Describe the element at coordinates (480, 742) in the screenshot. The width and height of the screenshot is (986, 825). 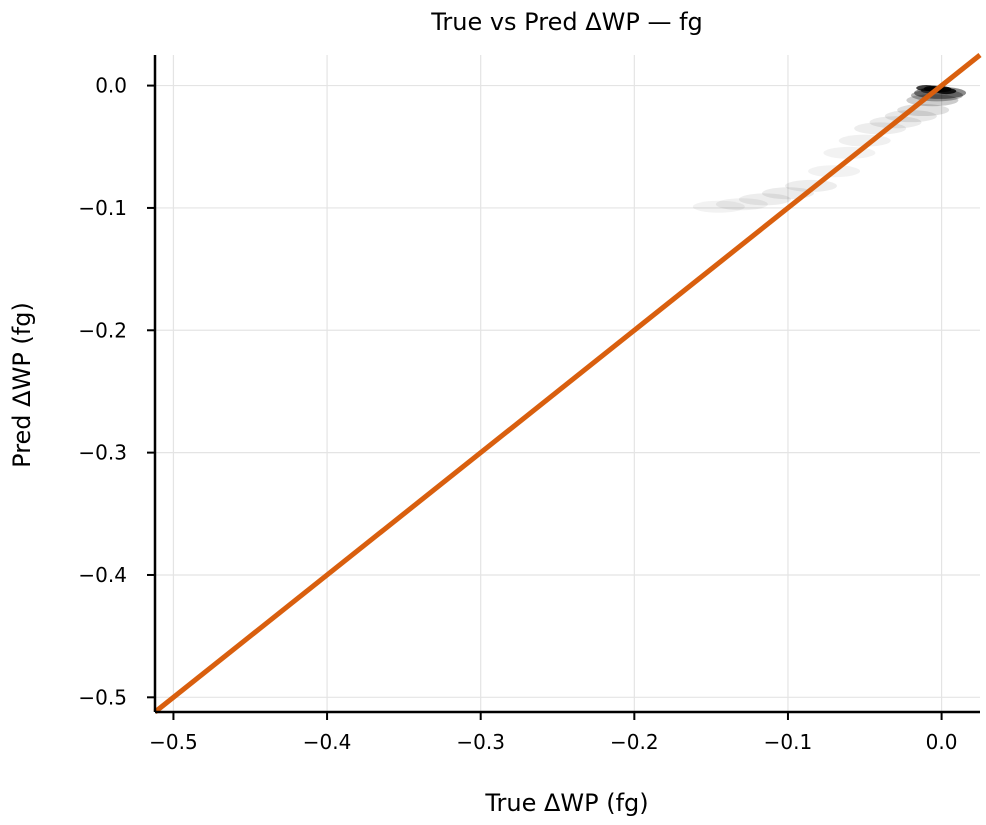
I see `x-tick-label: −0.3` at that location.